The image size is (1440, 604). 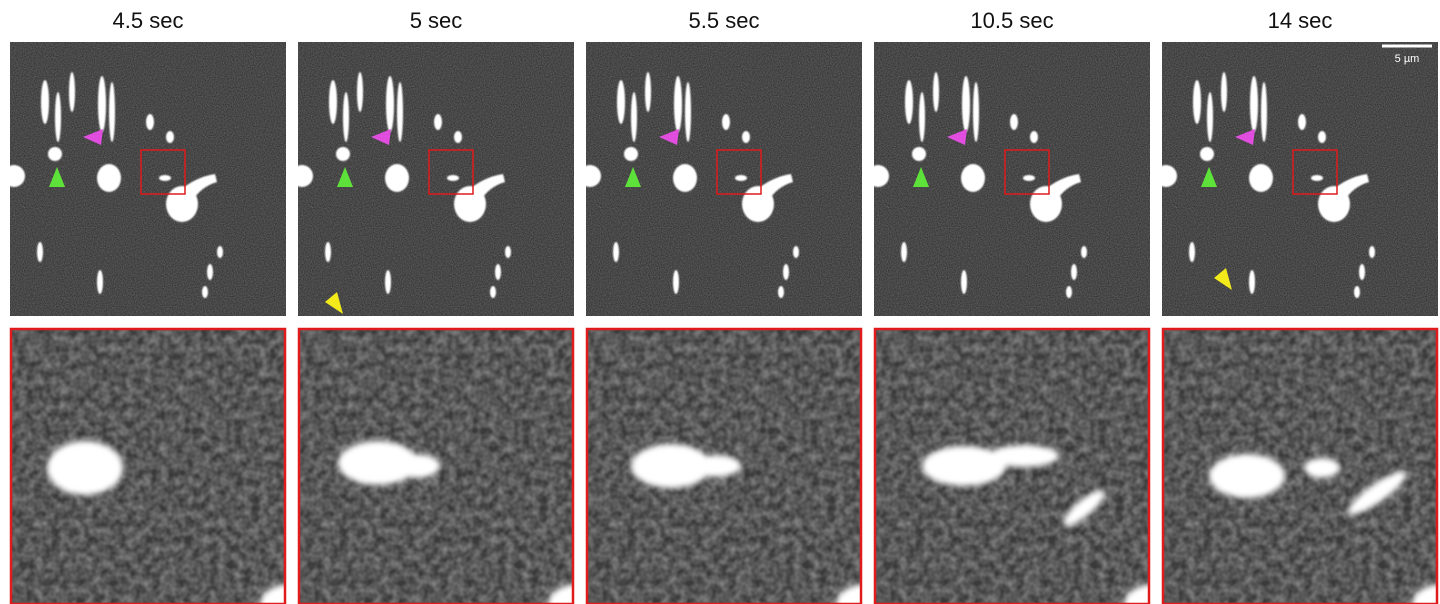 What do you see at coordinates (1300, 20) in the screenshot?
I see `time-label: 14 sec` at bounding box center [1300, 20].